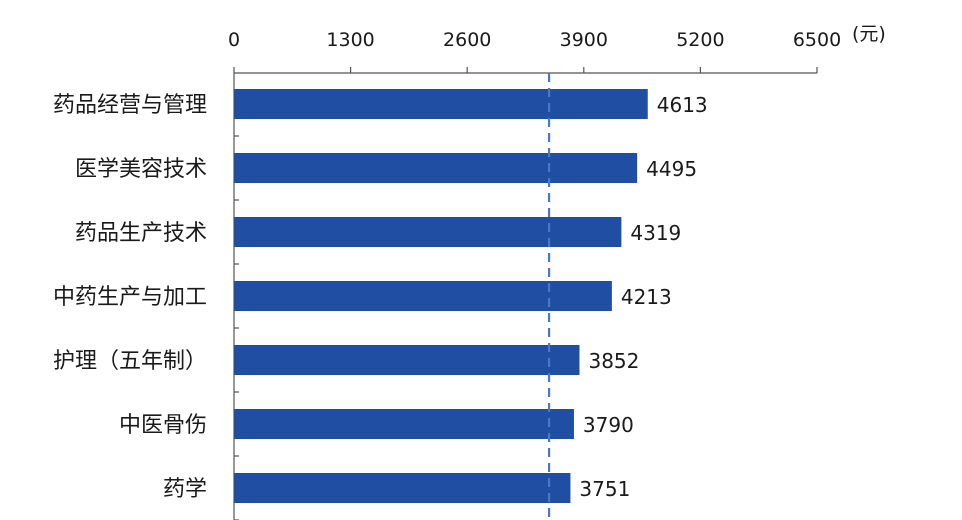 This screenshot has height=520, width=962. Describe the element at coordinates (671, 169) in the screenshot. I see `value-label: 4495` at that location.